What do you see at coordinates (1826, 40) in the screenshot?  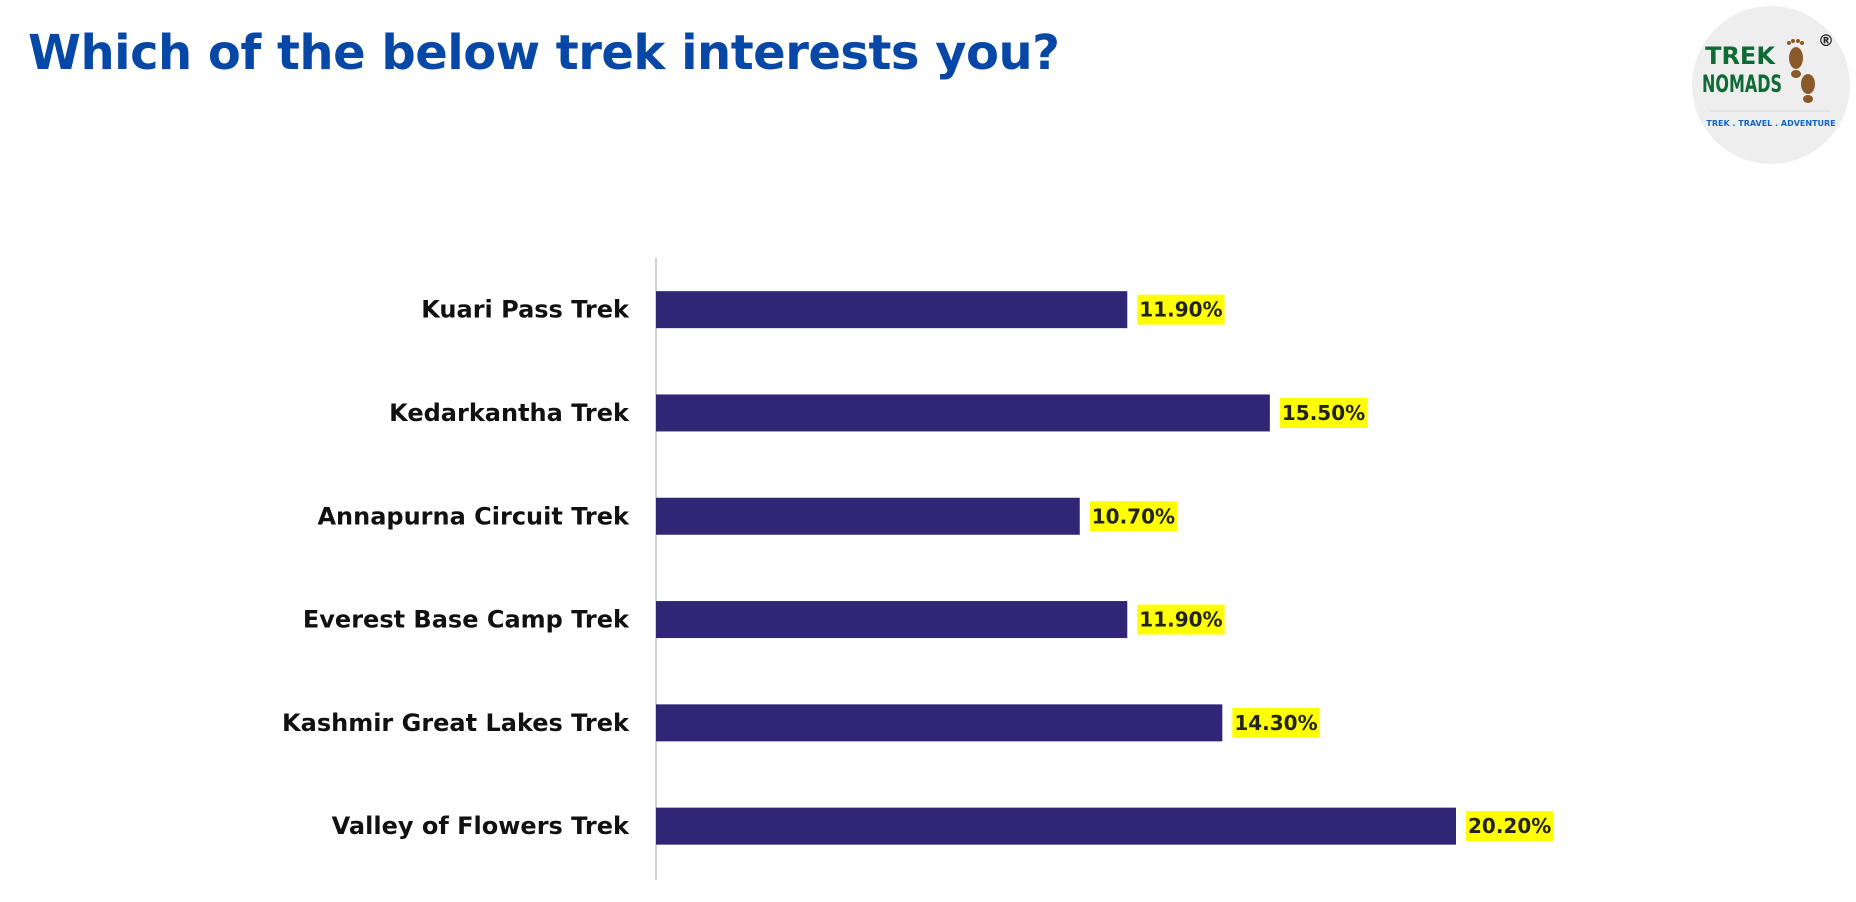 I see `registered-mark: ®` at bounding box center [1826, 40].